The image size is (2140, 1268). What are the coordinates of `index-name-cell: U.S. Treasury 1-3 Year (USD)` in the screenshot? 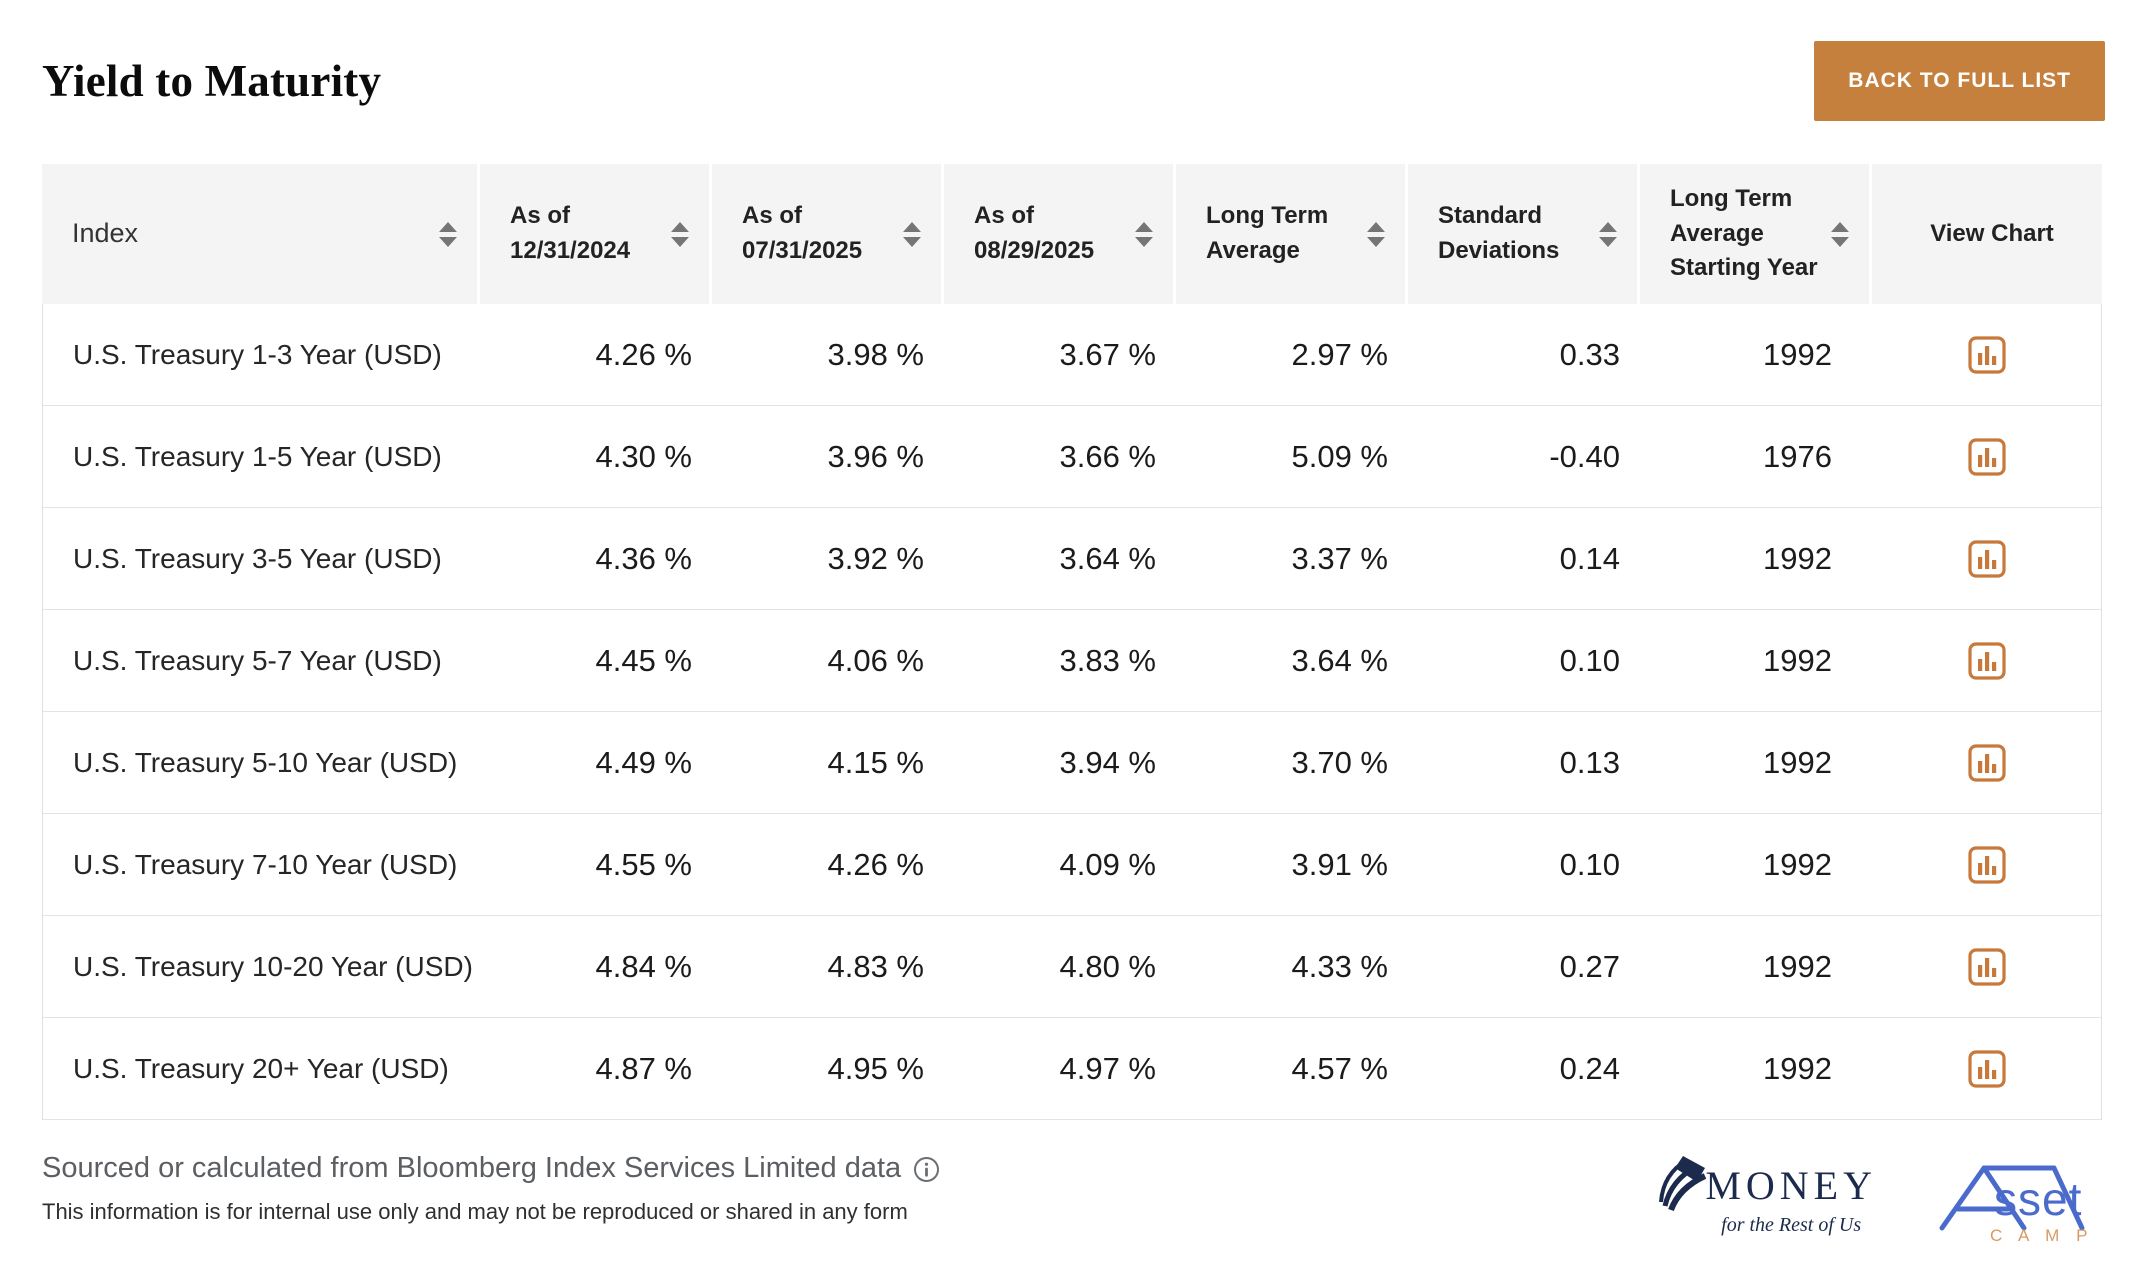 It's located at (257, 354).